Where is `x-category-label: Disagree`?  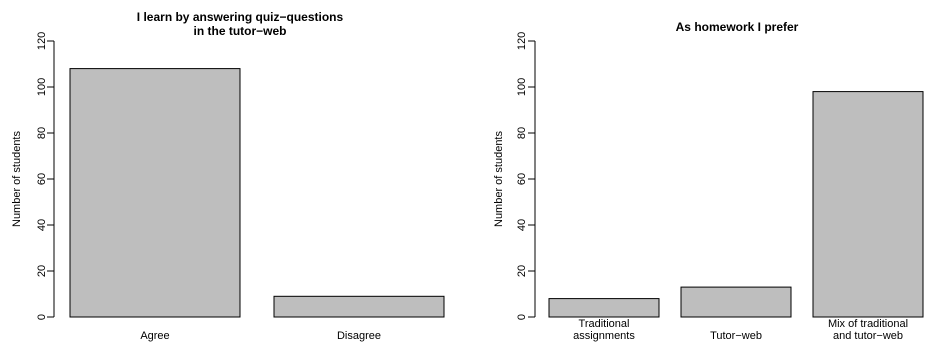 x-category-label: Disagree is located at coordinates (359, 336).